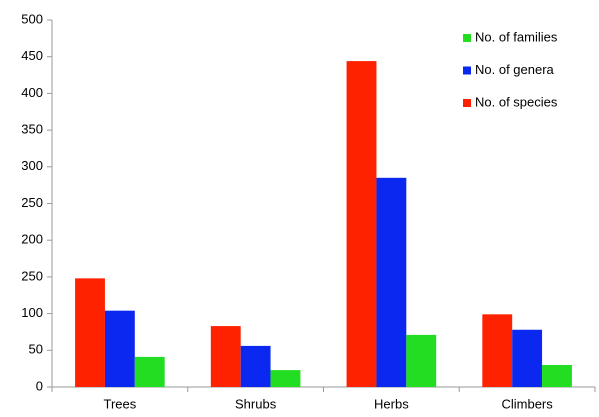 Image resolution: width=599 pixels, height=417 pixels. Describe the element at coordinates (391, 403) in the screenshot. I see `x-tick-label: Herbs` at that location.